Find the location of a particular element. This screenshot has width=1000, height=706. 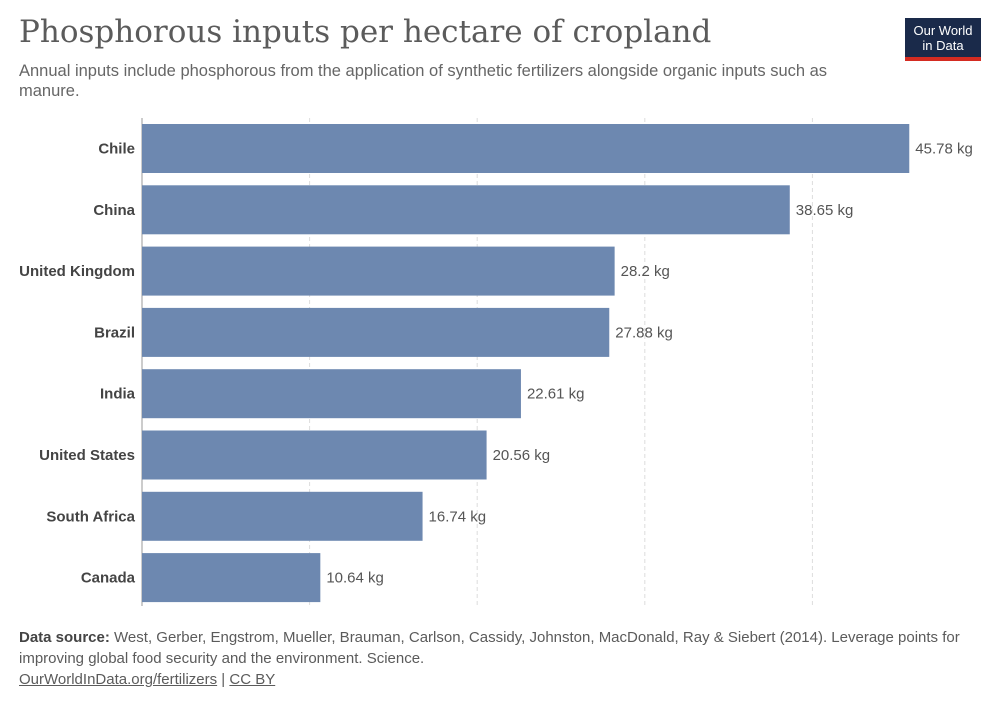

value-label-1: 38.65 kg is located at coordinates (825, 210).